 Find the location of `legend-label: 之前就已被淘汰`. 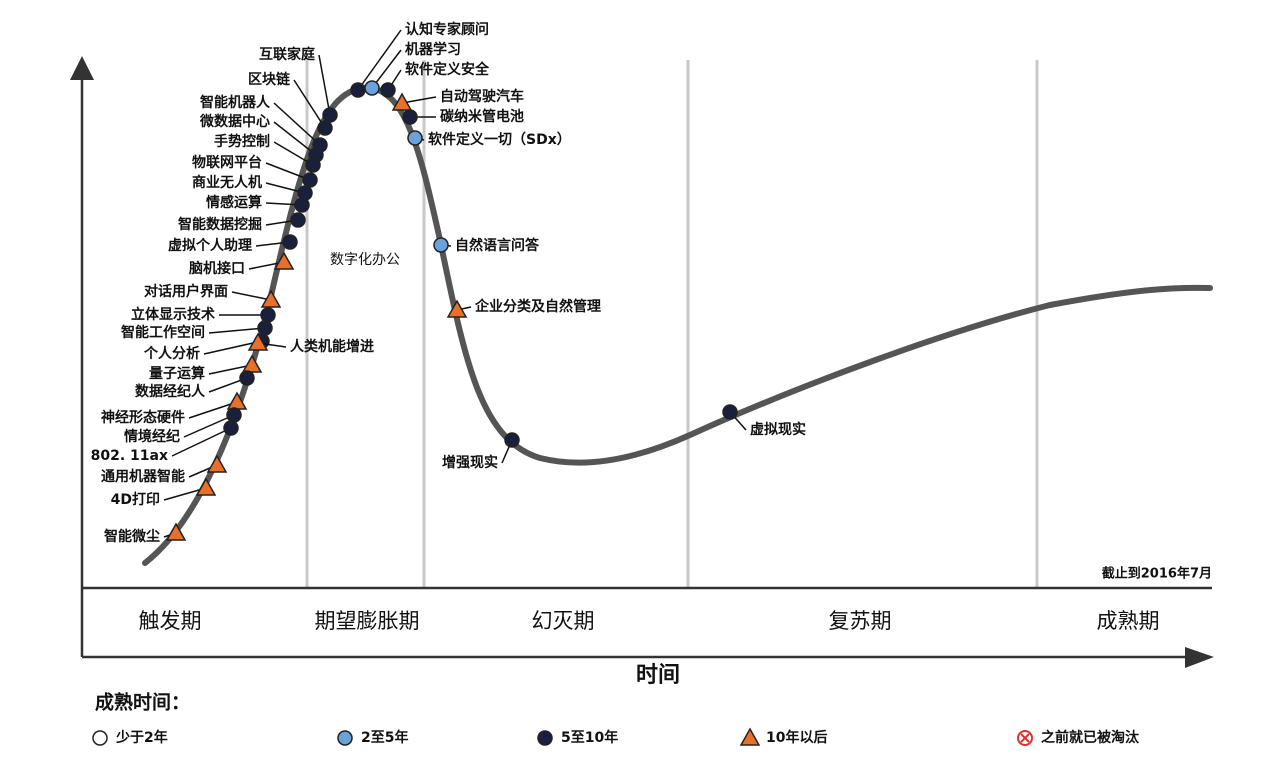

legend-label: 之前就已被淘汰 is located at coordinates (1090, 737).